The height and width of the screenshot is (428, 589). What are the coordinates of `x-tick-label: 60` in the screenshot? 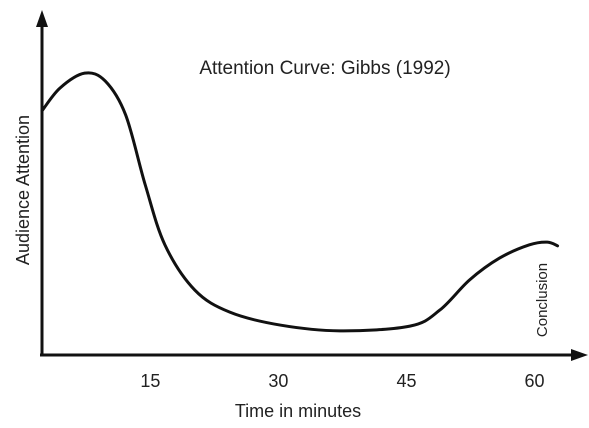 It's located at (535, 381).